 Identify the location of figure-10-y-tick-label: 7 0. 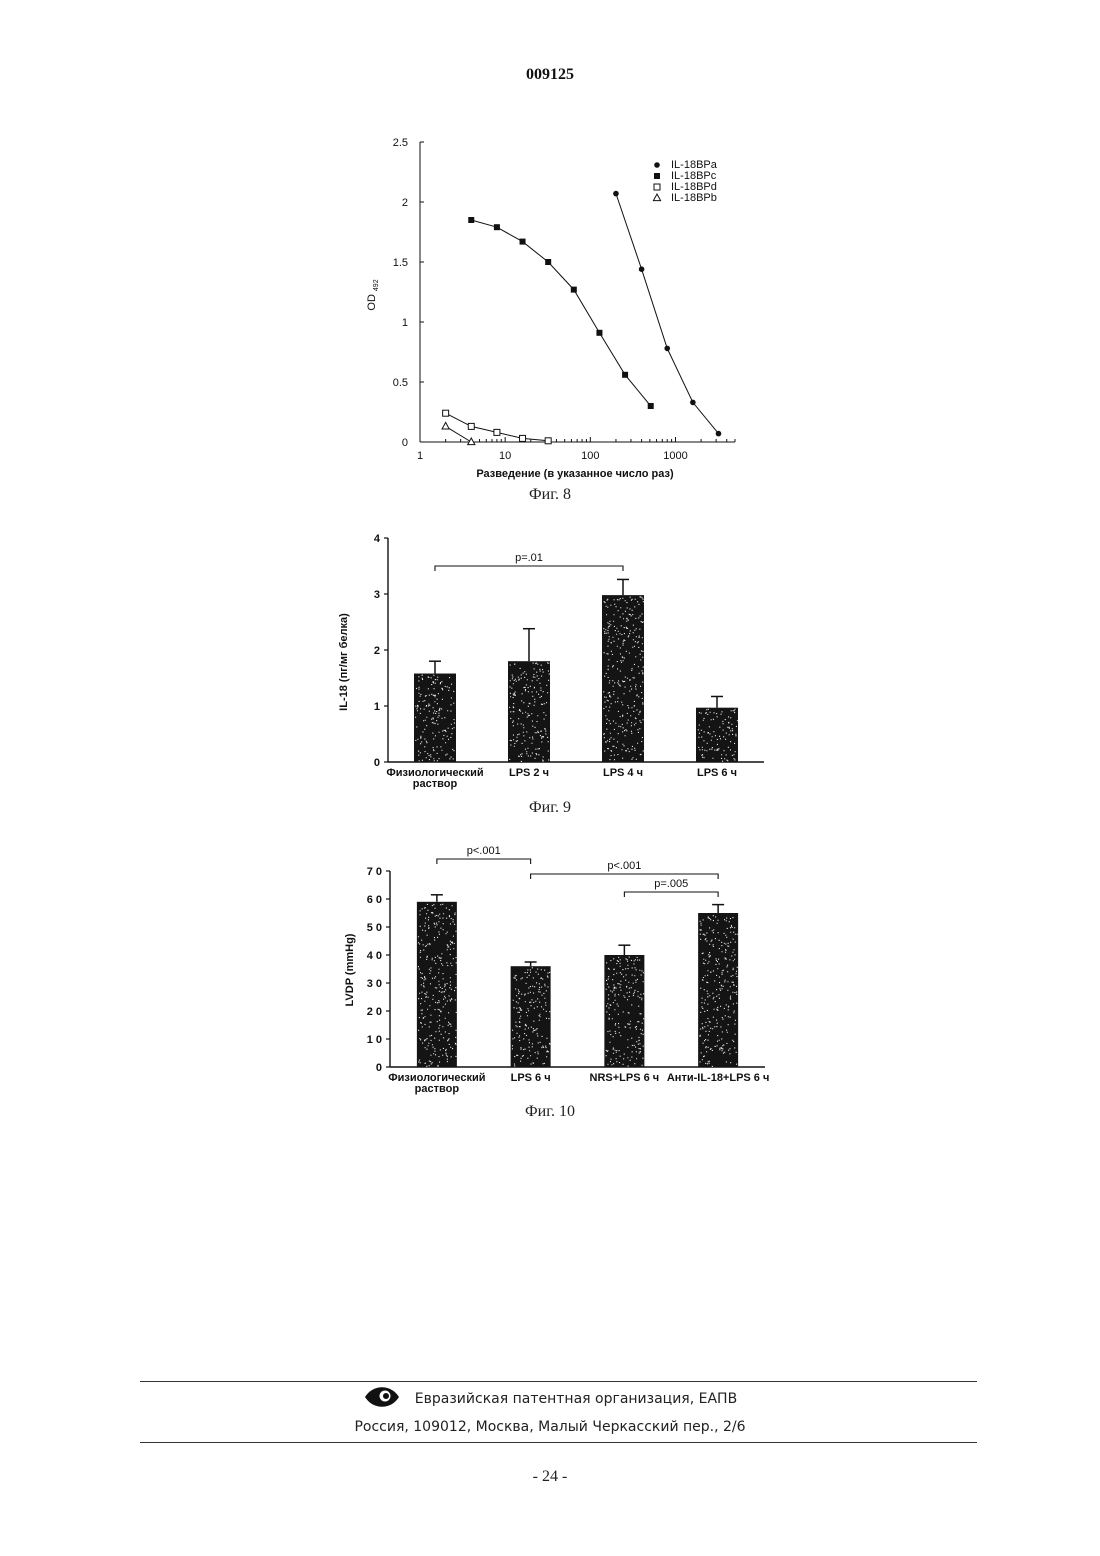
(374, 872).